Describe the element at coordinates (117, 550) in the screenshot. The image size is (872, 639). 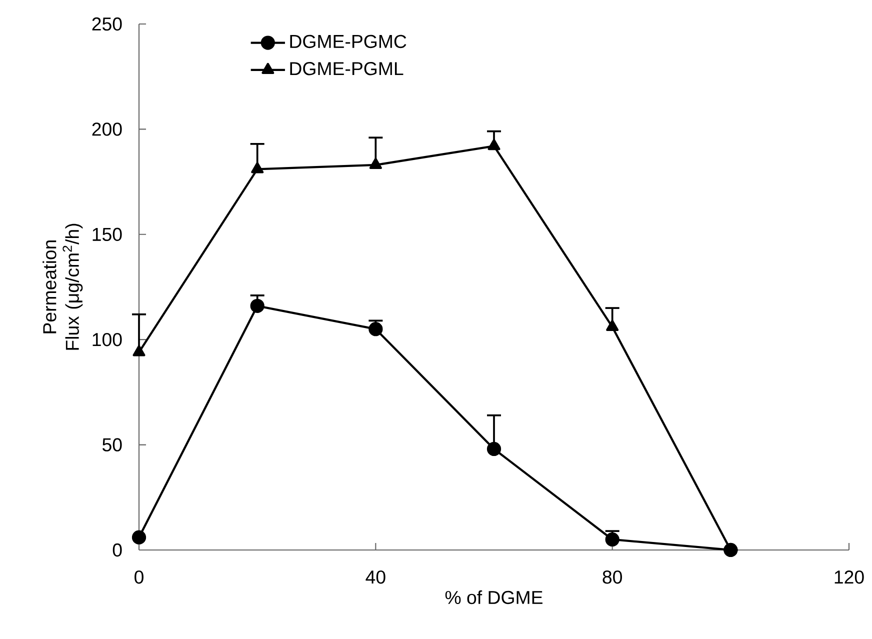
I see `y-tick-label: 0` at that location.